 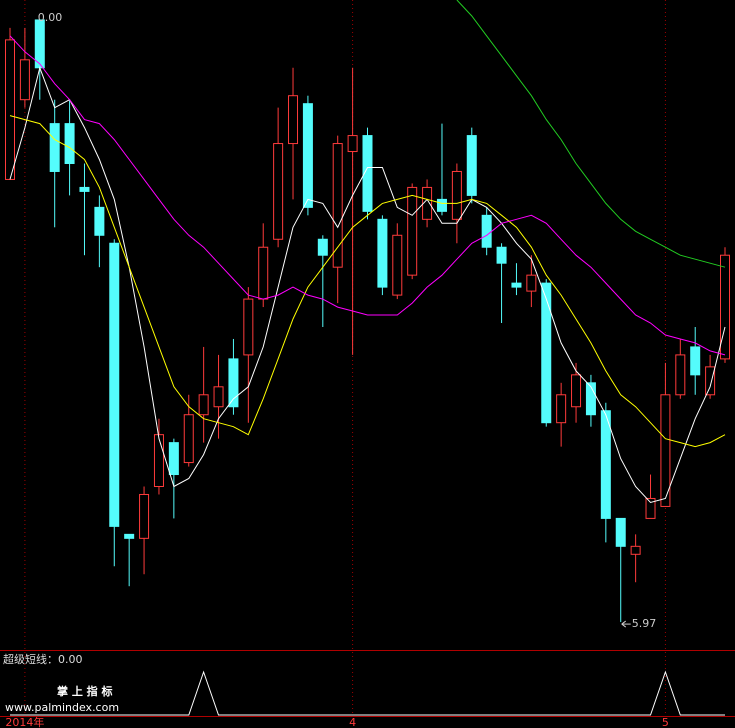 I want to click on brand: 掌 上 指 标, so click(x=85, y=691).